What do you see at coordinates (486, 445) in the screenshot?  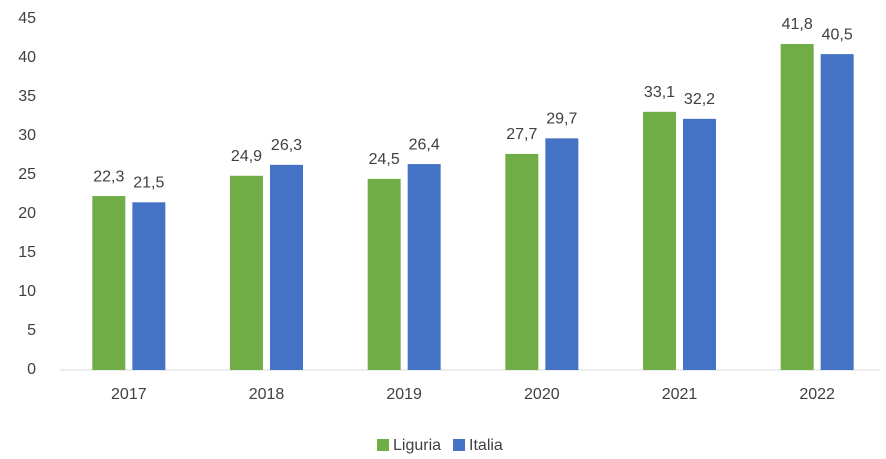 I see `legend-label: Italia` at bounding box center [486, 445].